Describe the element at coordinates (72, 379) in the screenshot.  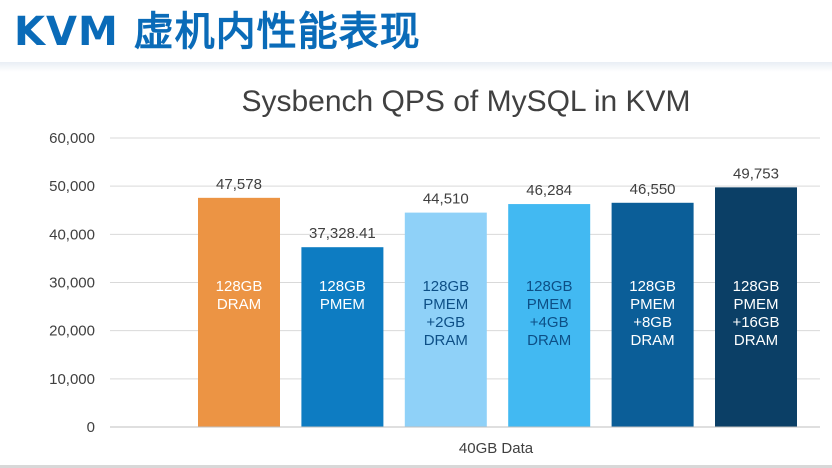
I see `y-tick-label: 10,000` at that location.